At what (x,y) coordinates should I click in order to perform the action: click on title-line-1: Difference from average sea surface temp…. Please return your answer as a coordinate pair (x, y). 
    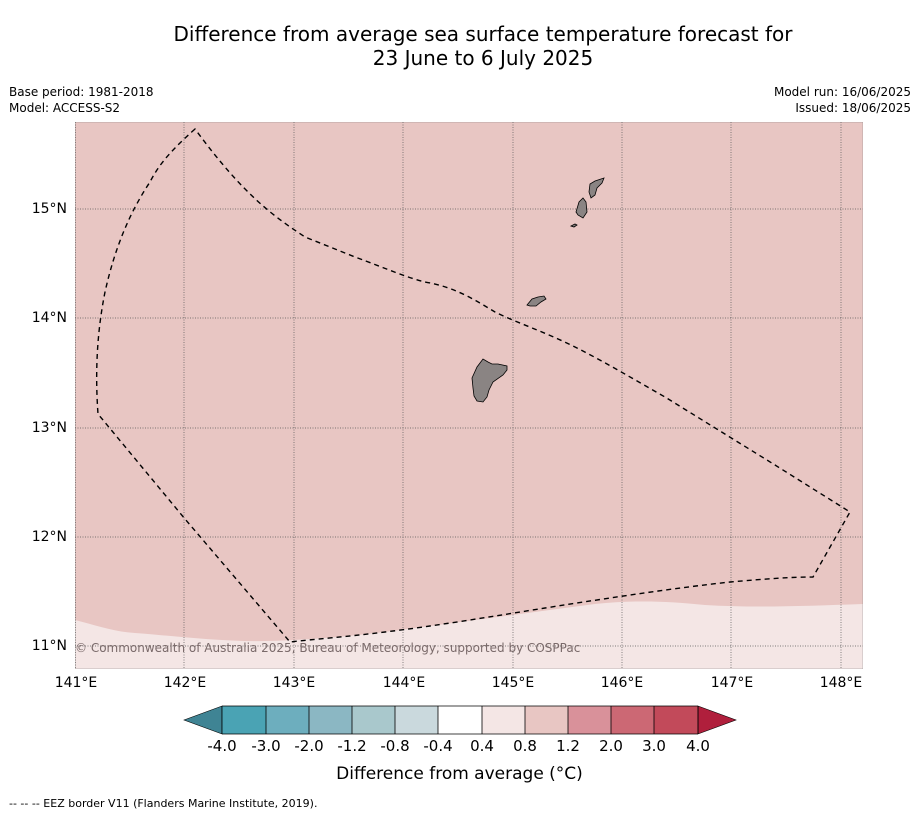
    Looking at the image, I should click on (483, 34).